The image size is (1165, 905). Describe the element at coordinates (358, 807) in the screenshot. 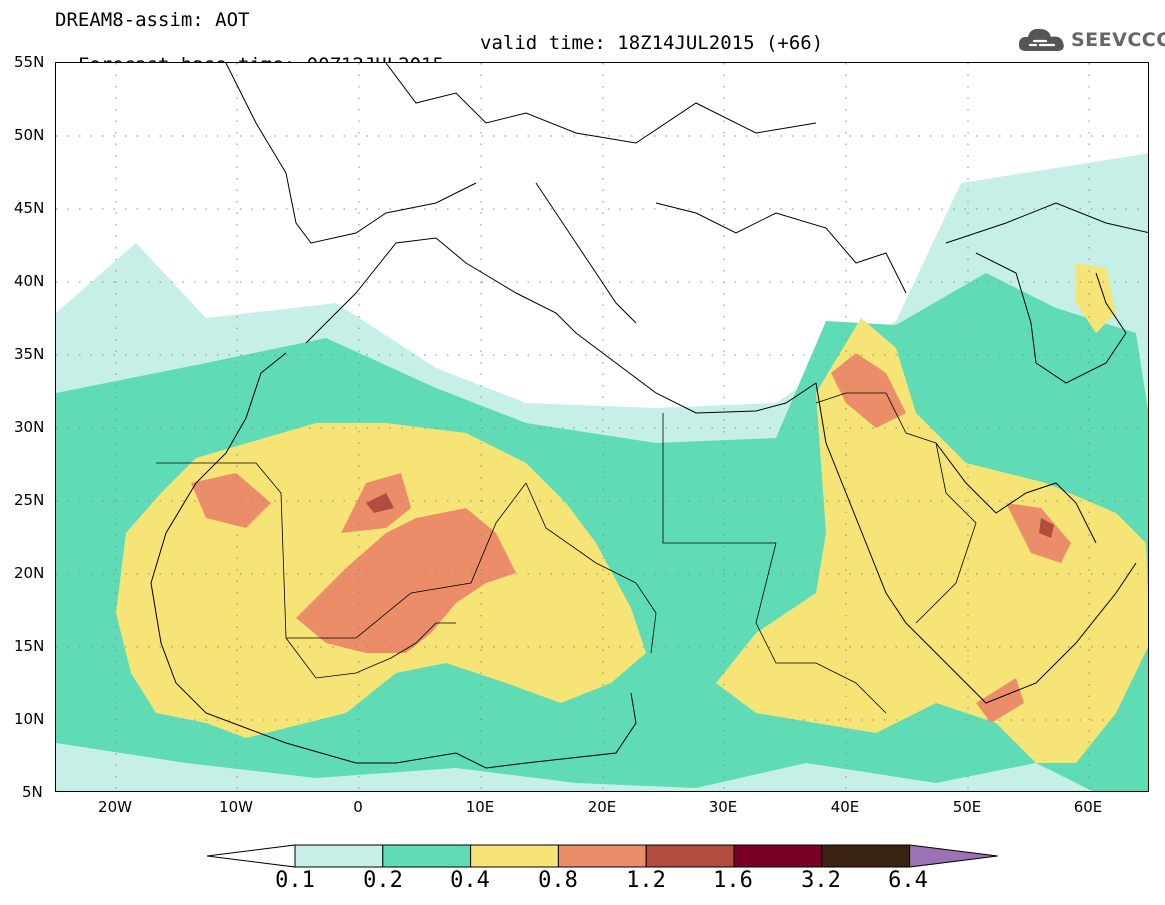

I see `lon-label: 0` at that location.